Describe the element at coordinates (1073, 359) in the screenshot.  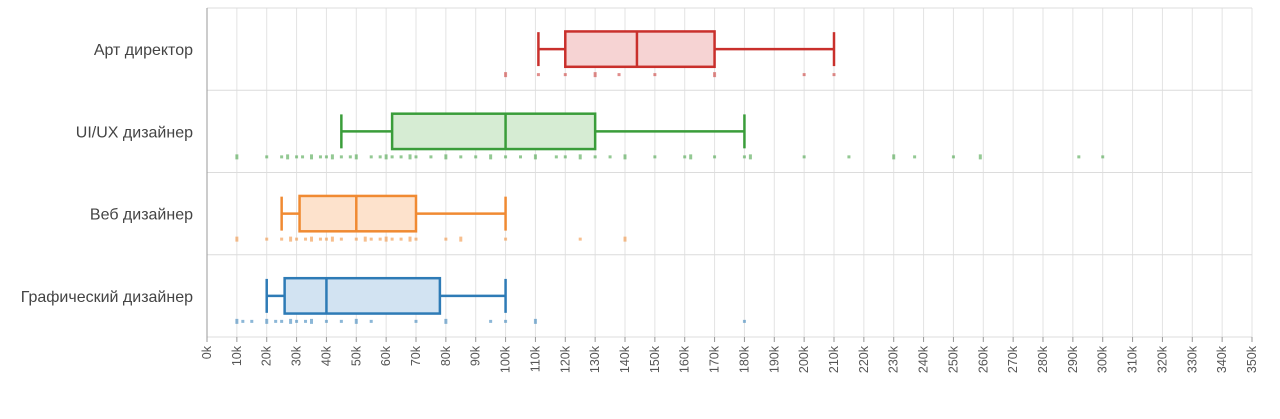
I see `x-tick-label: 290k` at that location.